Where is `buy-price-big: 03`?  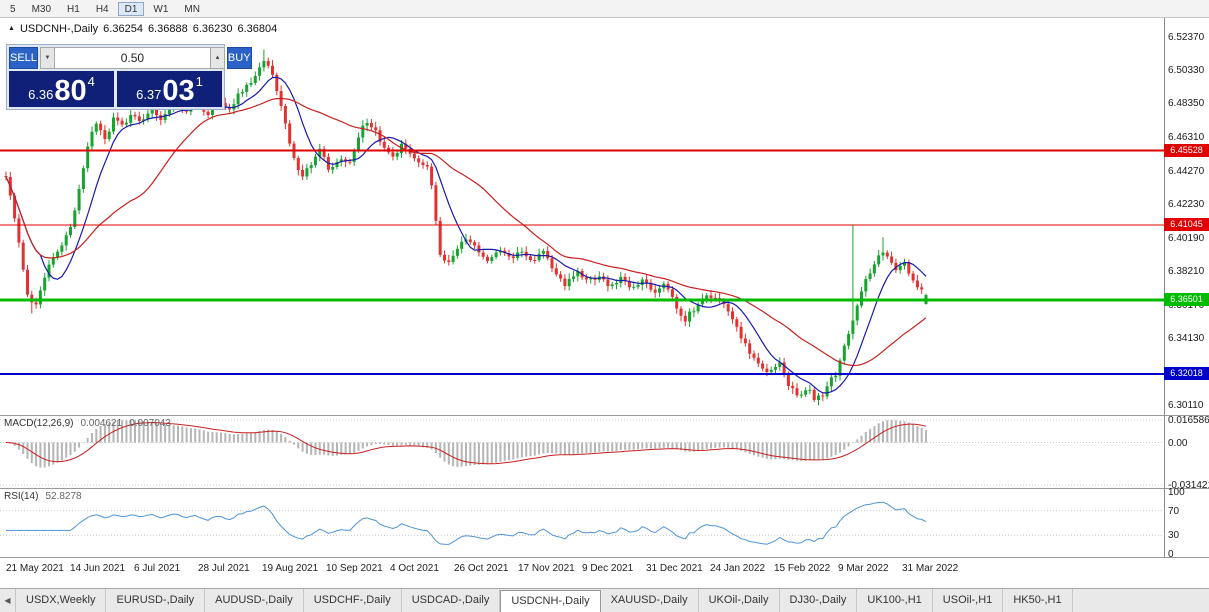
buy-price-big: 03 is located at coordinates (178, 91).